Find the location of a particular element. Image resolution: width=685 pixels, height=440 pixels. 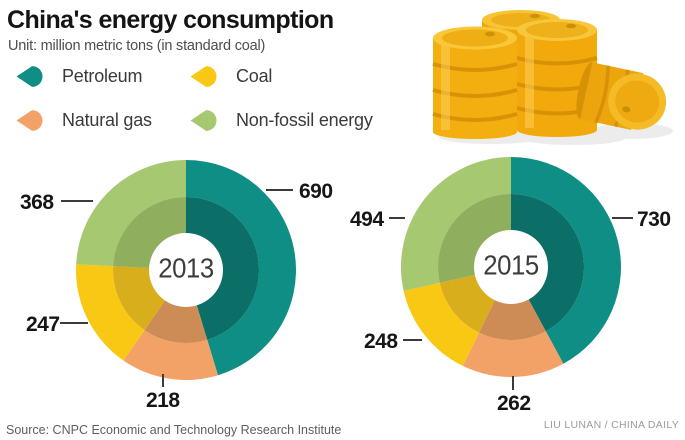

slice-non-fossil-energy-inner-2015 is located at coordinates (474, 238).